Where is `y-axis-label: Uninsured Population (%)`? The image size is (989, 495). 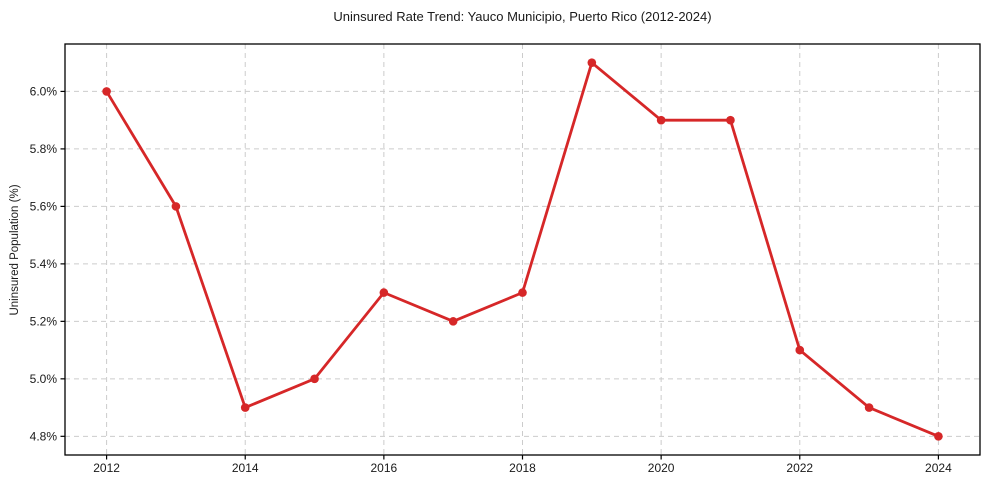
y-axis-label: Uninsured Population (%) is located at coordinates (15, 250).